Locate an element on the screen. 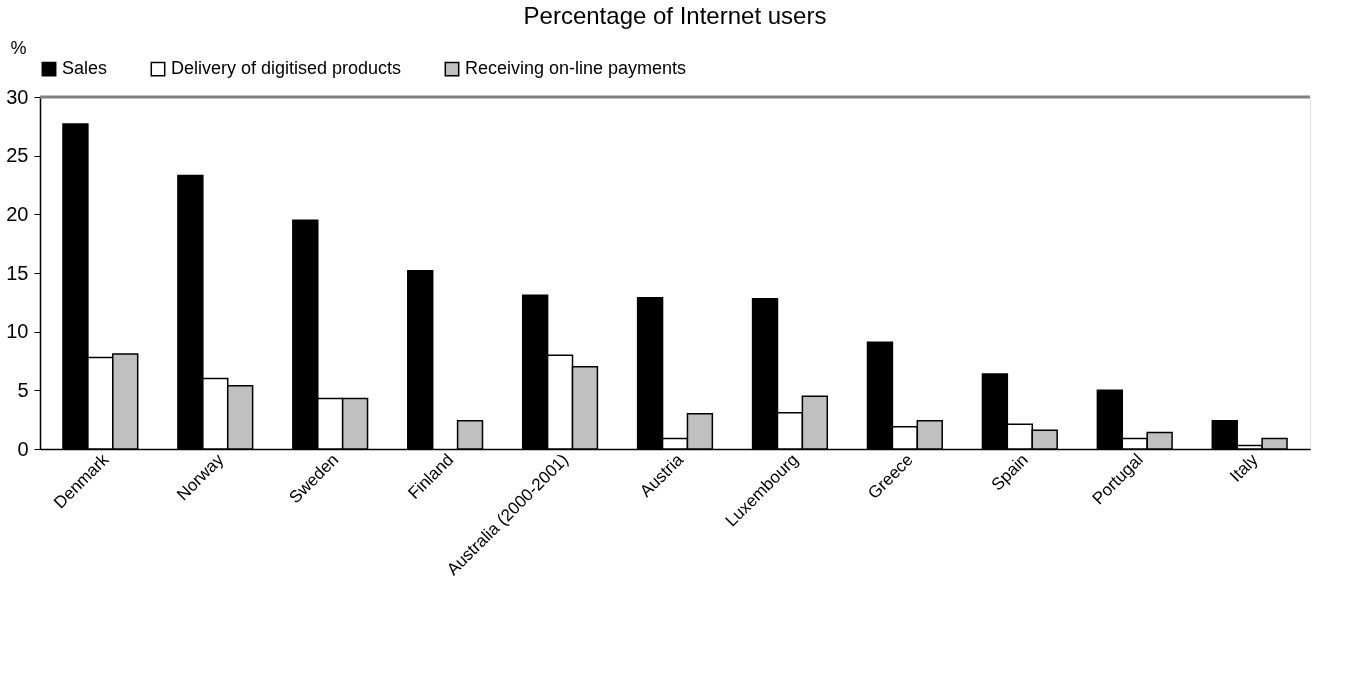  y-axis-title: % is located at coordinates (18, 47).